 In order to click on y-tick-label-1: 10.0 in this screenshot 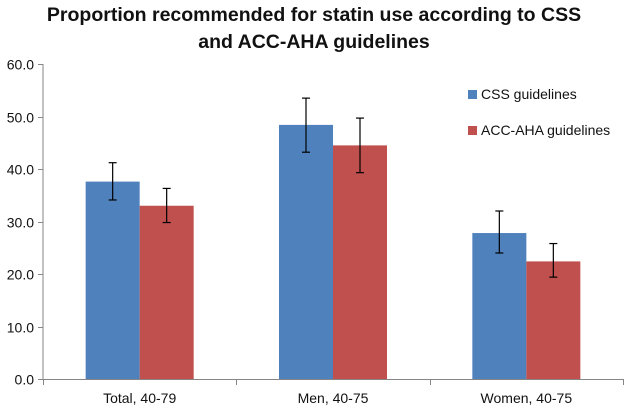, I will do `click(20, 328)`.